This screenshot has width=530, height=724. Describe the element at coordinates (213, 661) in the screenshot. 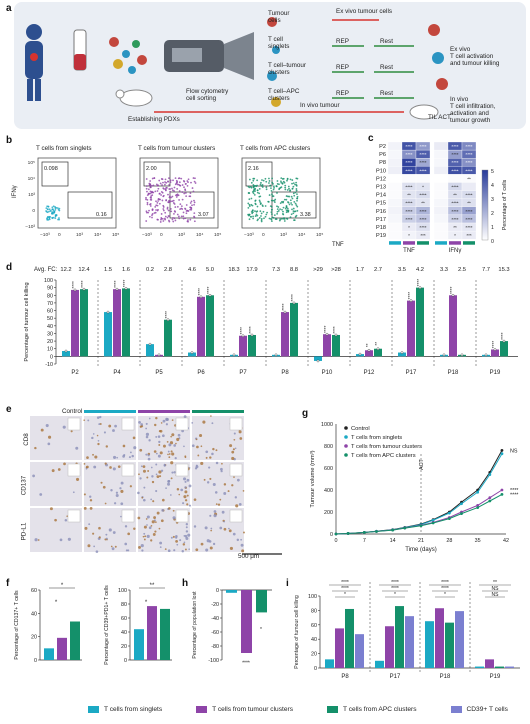

I see `y-tick-label: -100` at that location.